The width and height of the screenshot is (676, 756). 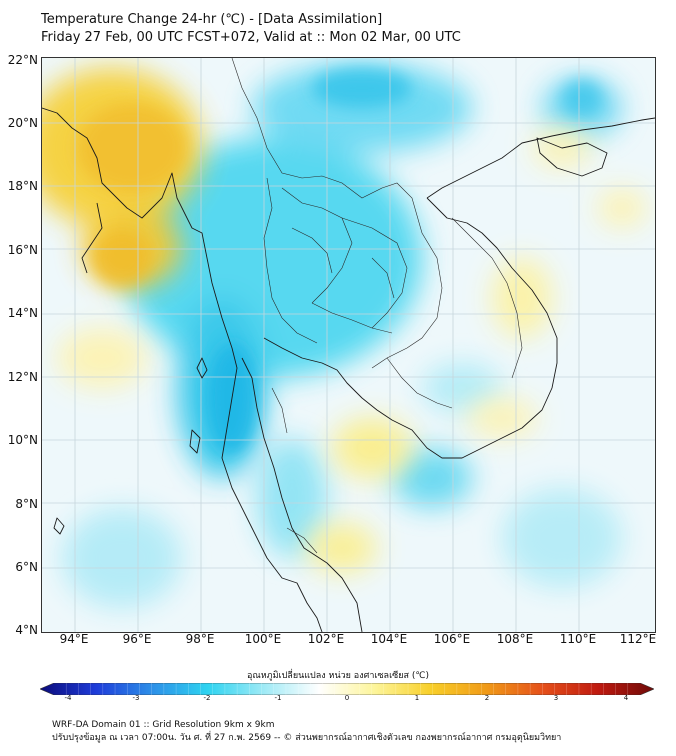 What do you see at coordinates (278, 698) in the screenshot?
I see `colorbar-tick: -1` at bounding box center [278, 698].